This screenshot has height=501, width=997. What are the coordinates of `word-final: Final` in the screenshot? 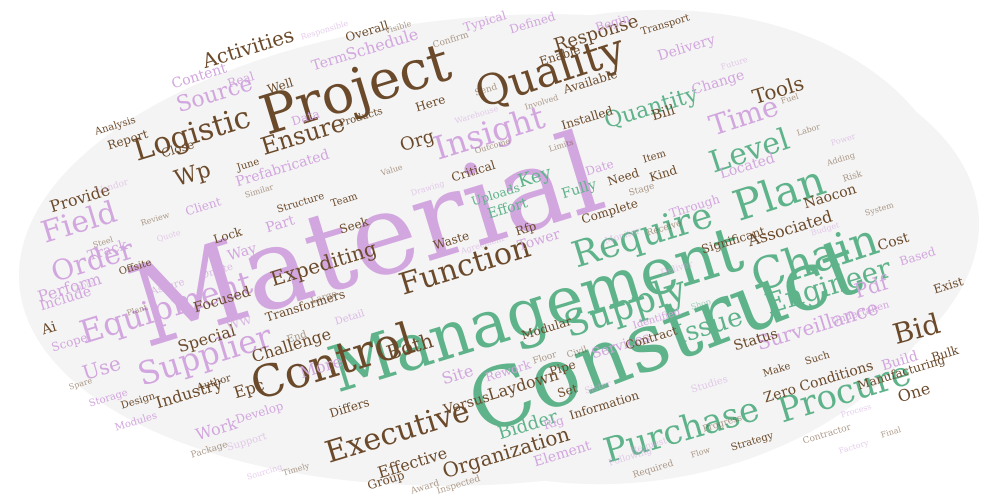 It's located at (891, 432).